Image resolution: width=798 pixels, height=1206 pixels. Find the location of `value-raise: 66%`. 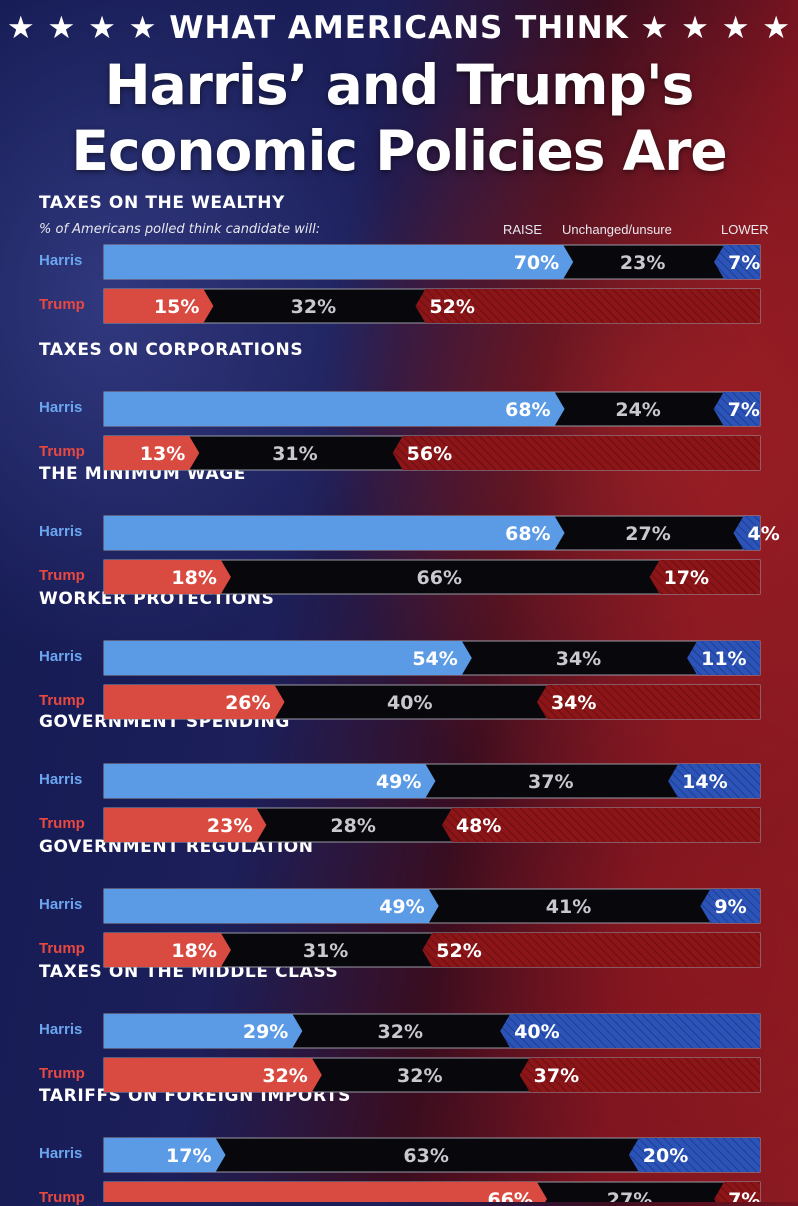

value-raise: 66% is located at coordinates (509, 1195).